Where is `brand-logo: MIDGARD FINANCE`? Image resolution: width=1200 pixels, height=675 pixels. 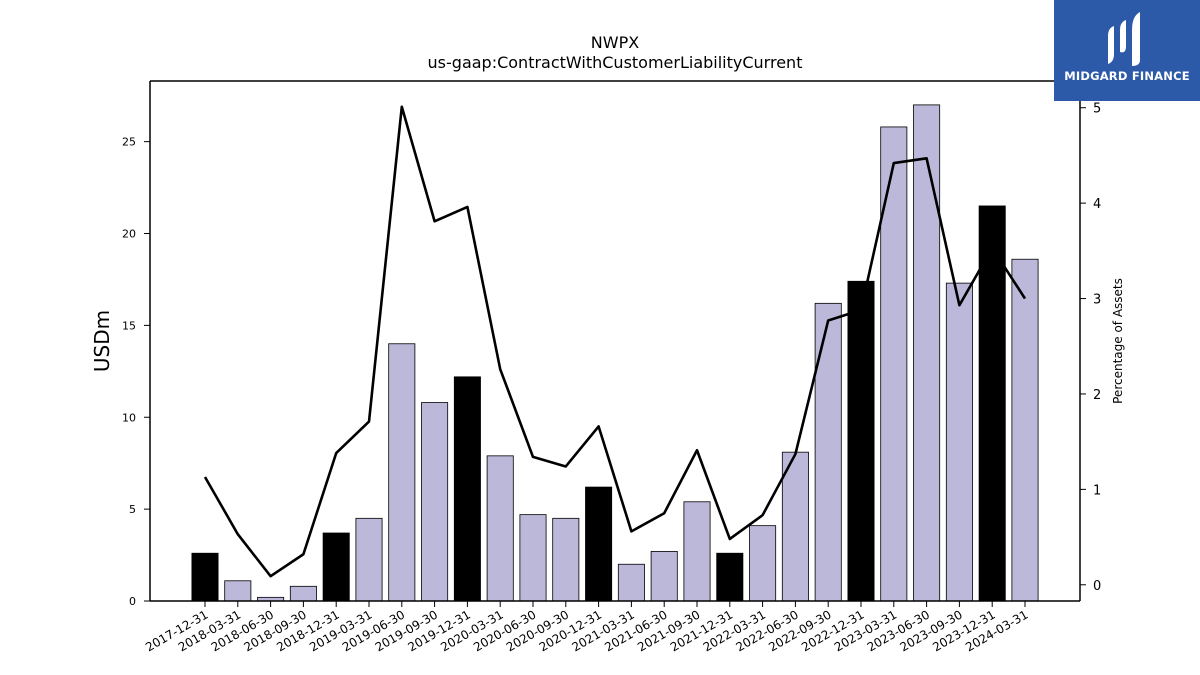
brand-logo: MIDGARD FINANCE is located at coordinates (1127, 50).